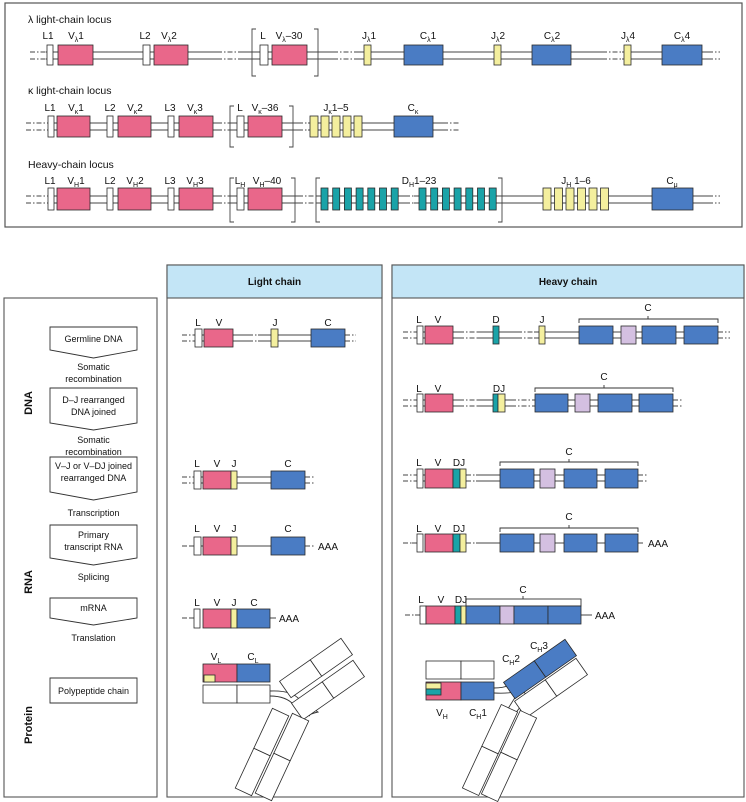 This screenshot has width=746, height=802. What do you see at coordinates (495, 320) in the screenshot?
I see `segment-label: D` at bounding box center [495, 320].